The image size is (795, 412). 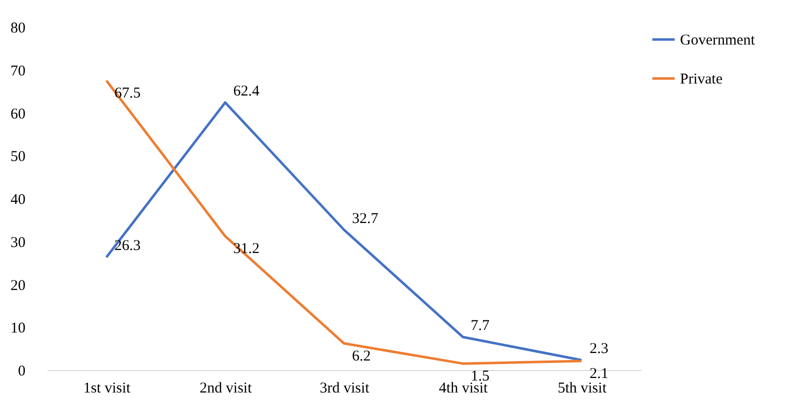 What do you see at coordinates (18, 157) in the screenshot?
I see `y-tick-label: 50` at bounding box center [18, 157].